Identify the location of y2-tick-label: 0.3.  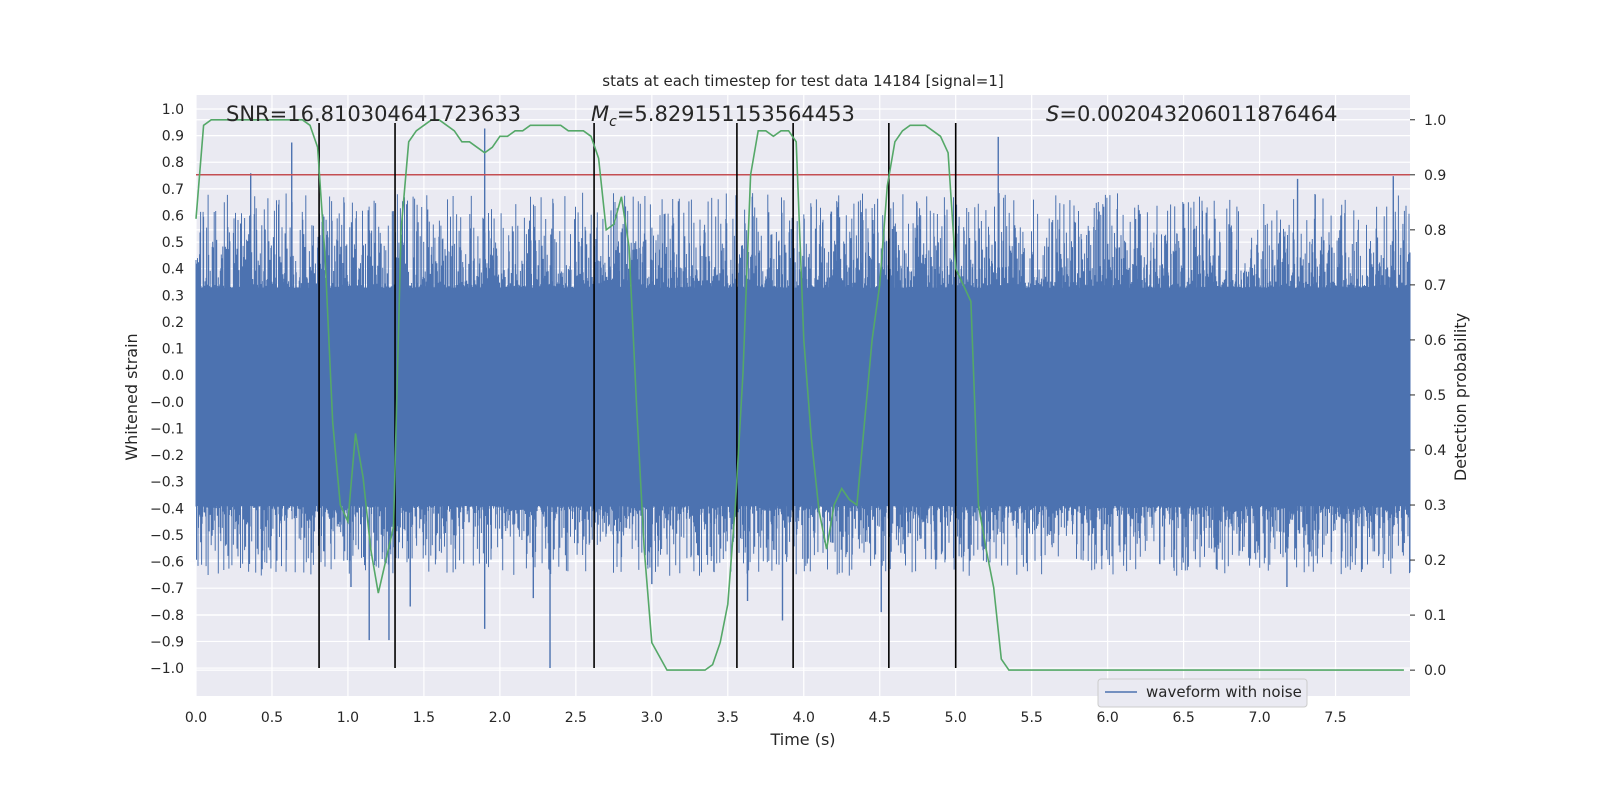
(1435, 506).